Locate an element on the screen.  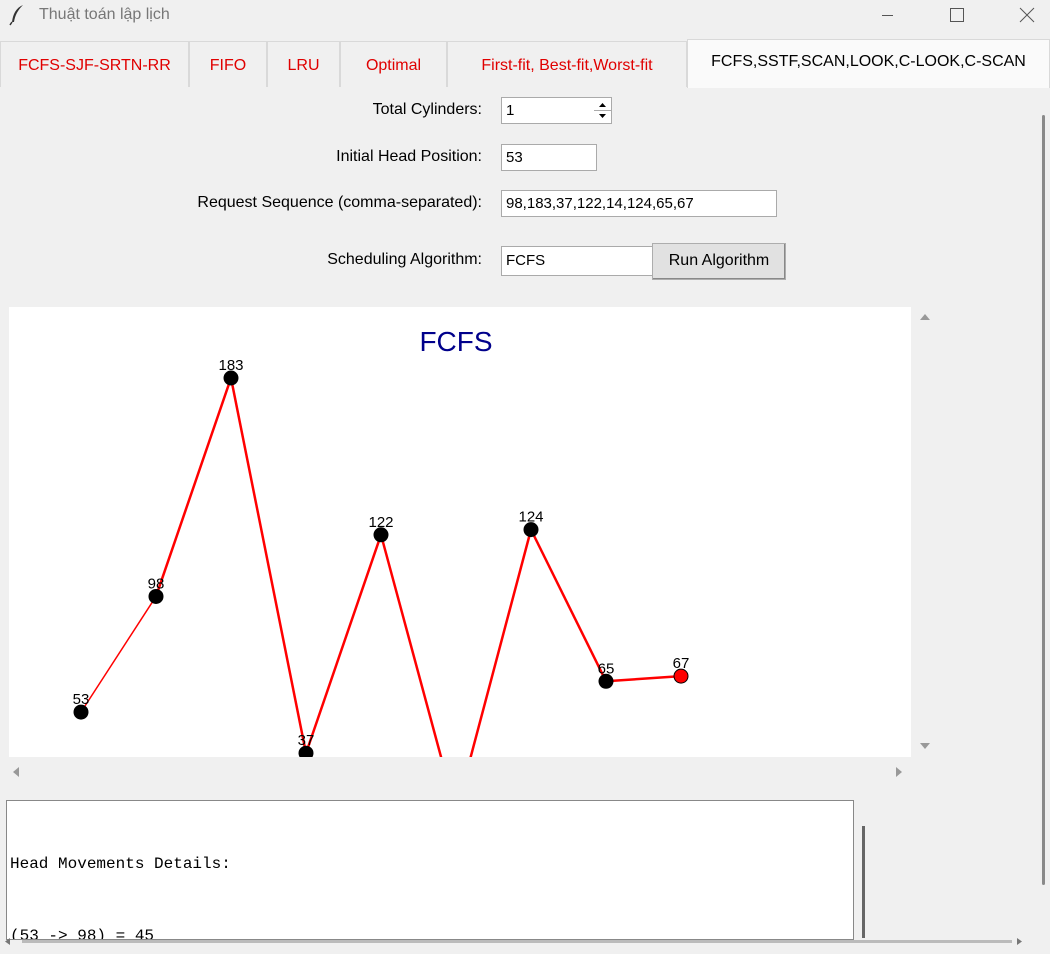
feather-icon is located at coordinates (16, 15).